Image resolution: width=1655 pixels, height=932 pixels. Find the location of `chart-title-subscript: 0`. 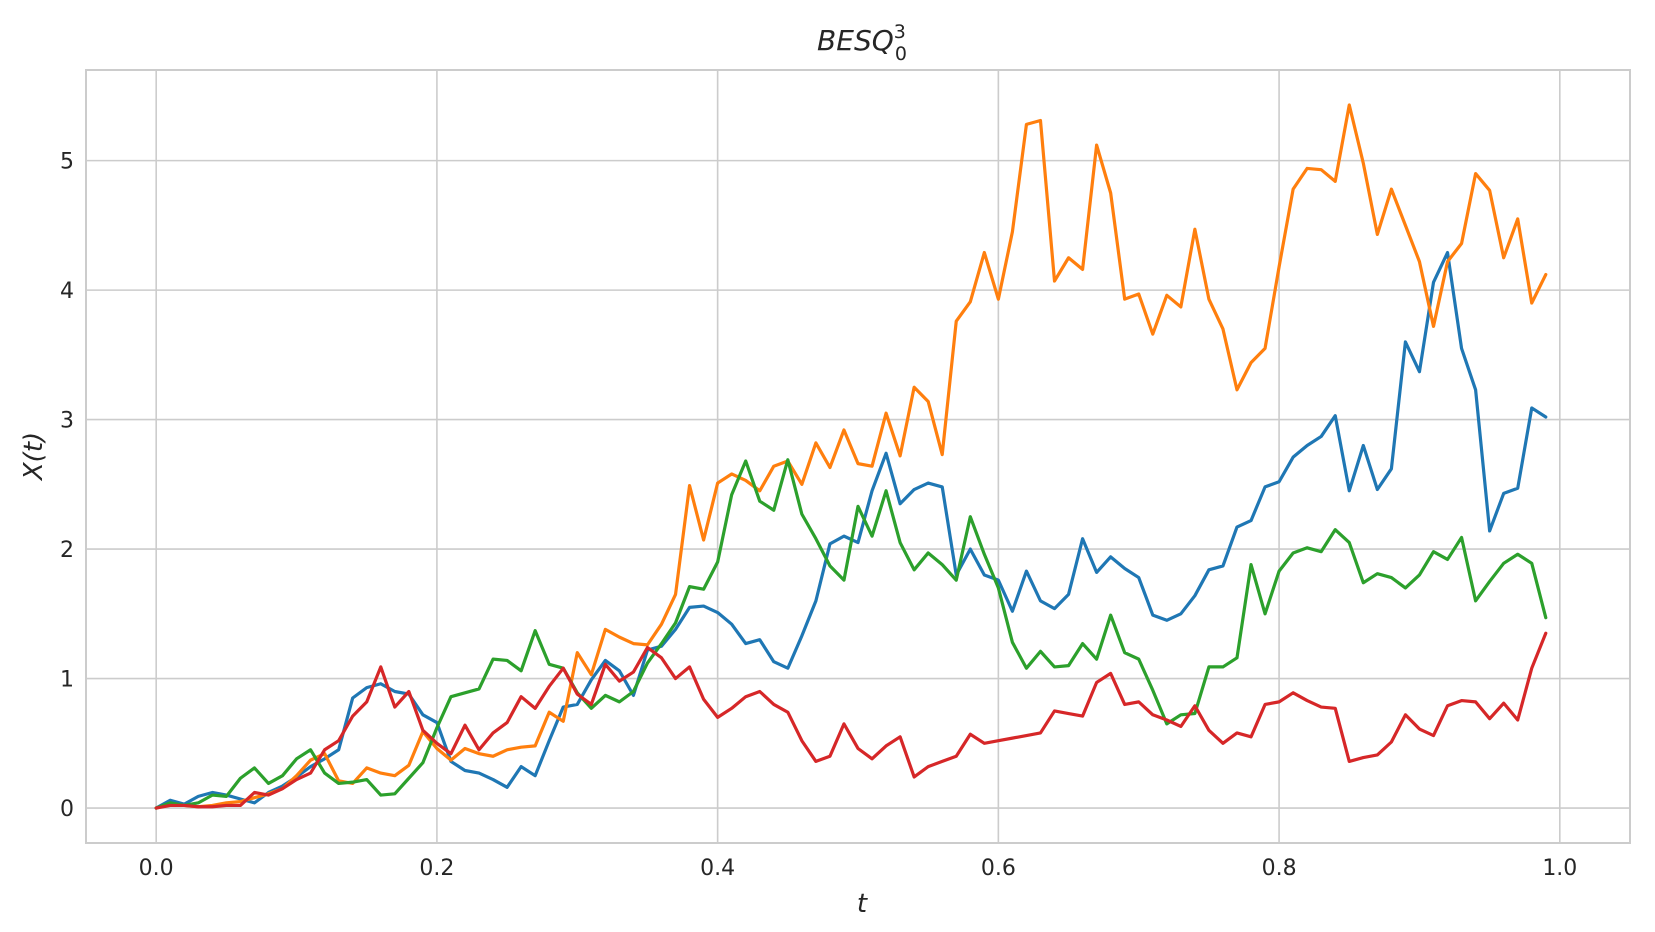

chart-title-subscript: 0 is located at coordinates (901, 54).